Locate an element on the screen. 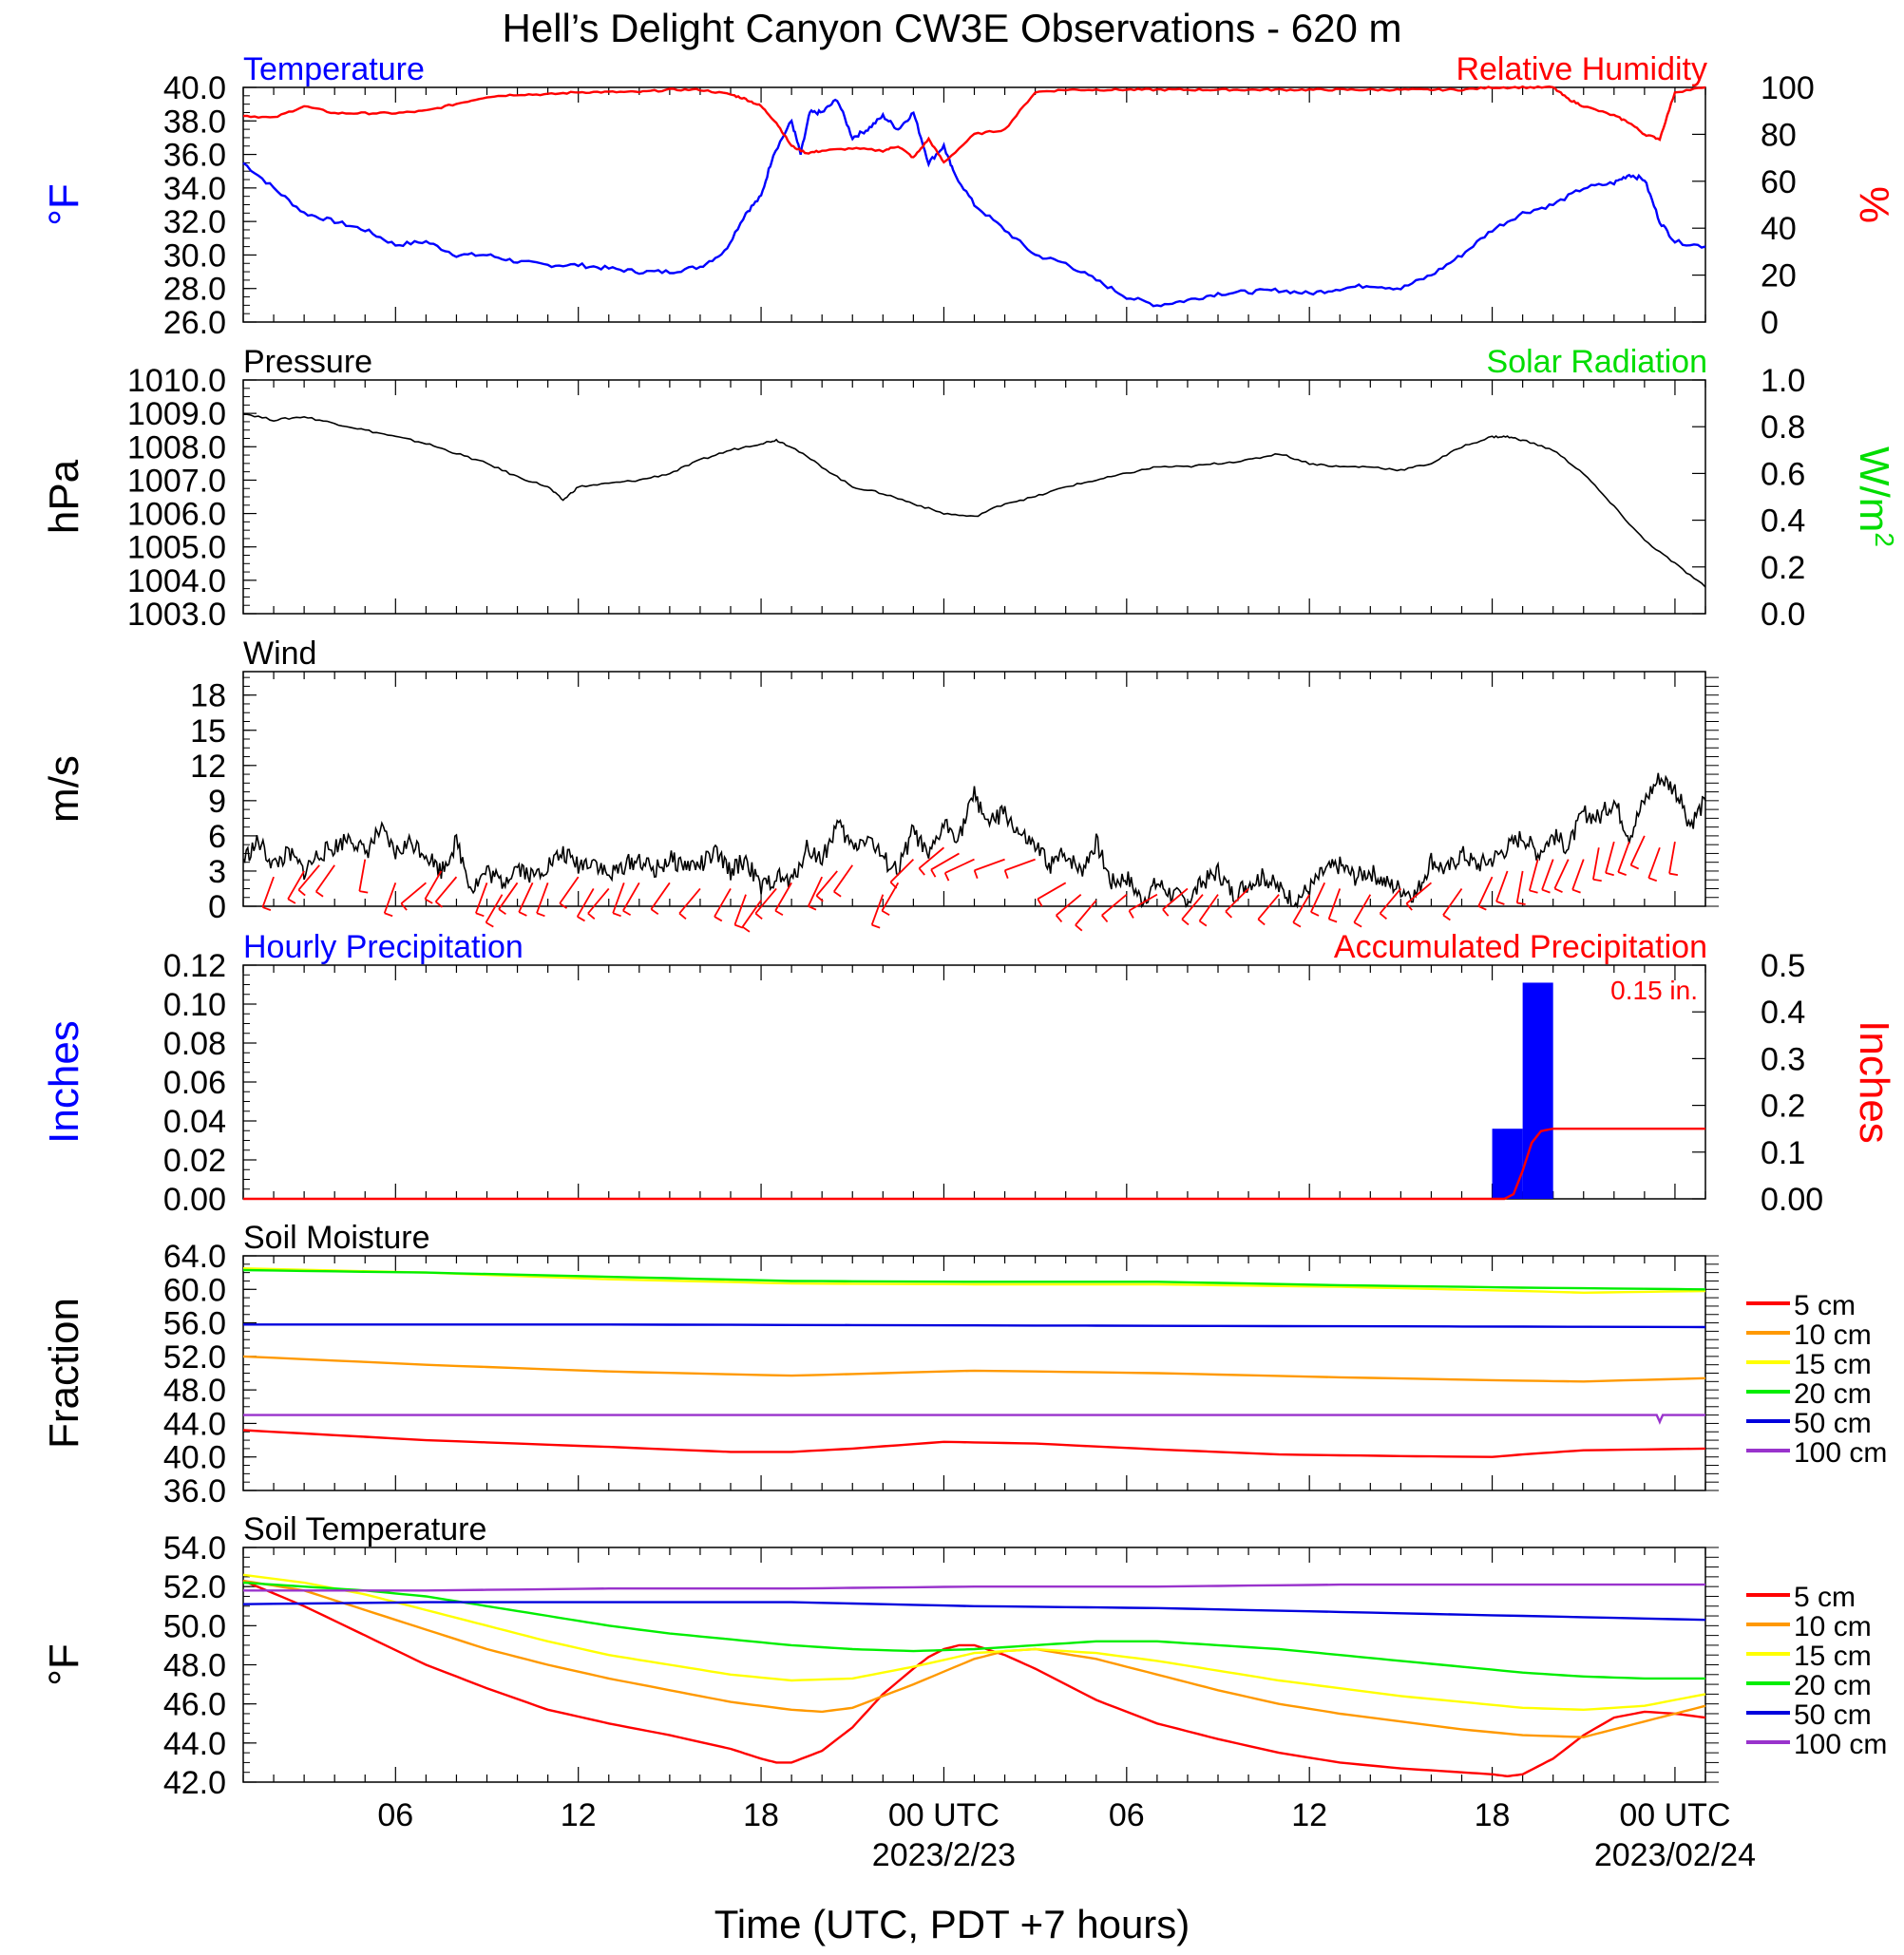  series-temperature-line is located at coordinates (974, 203).